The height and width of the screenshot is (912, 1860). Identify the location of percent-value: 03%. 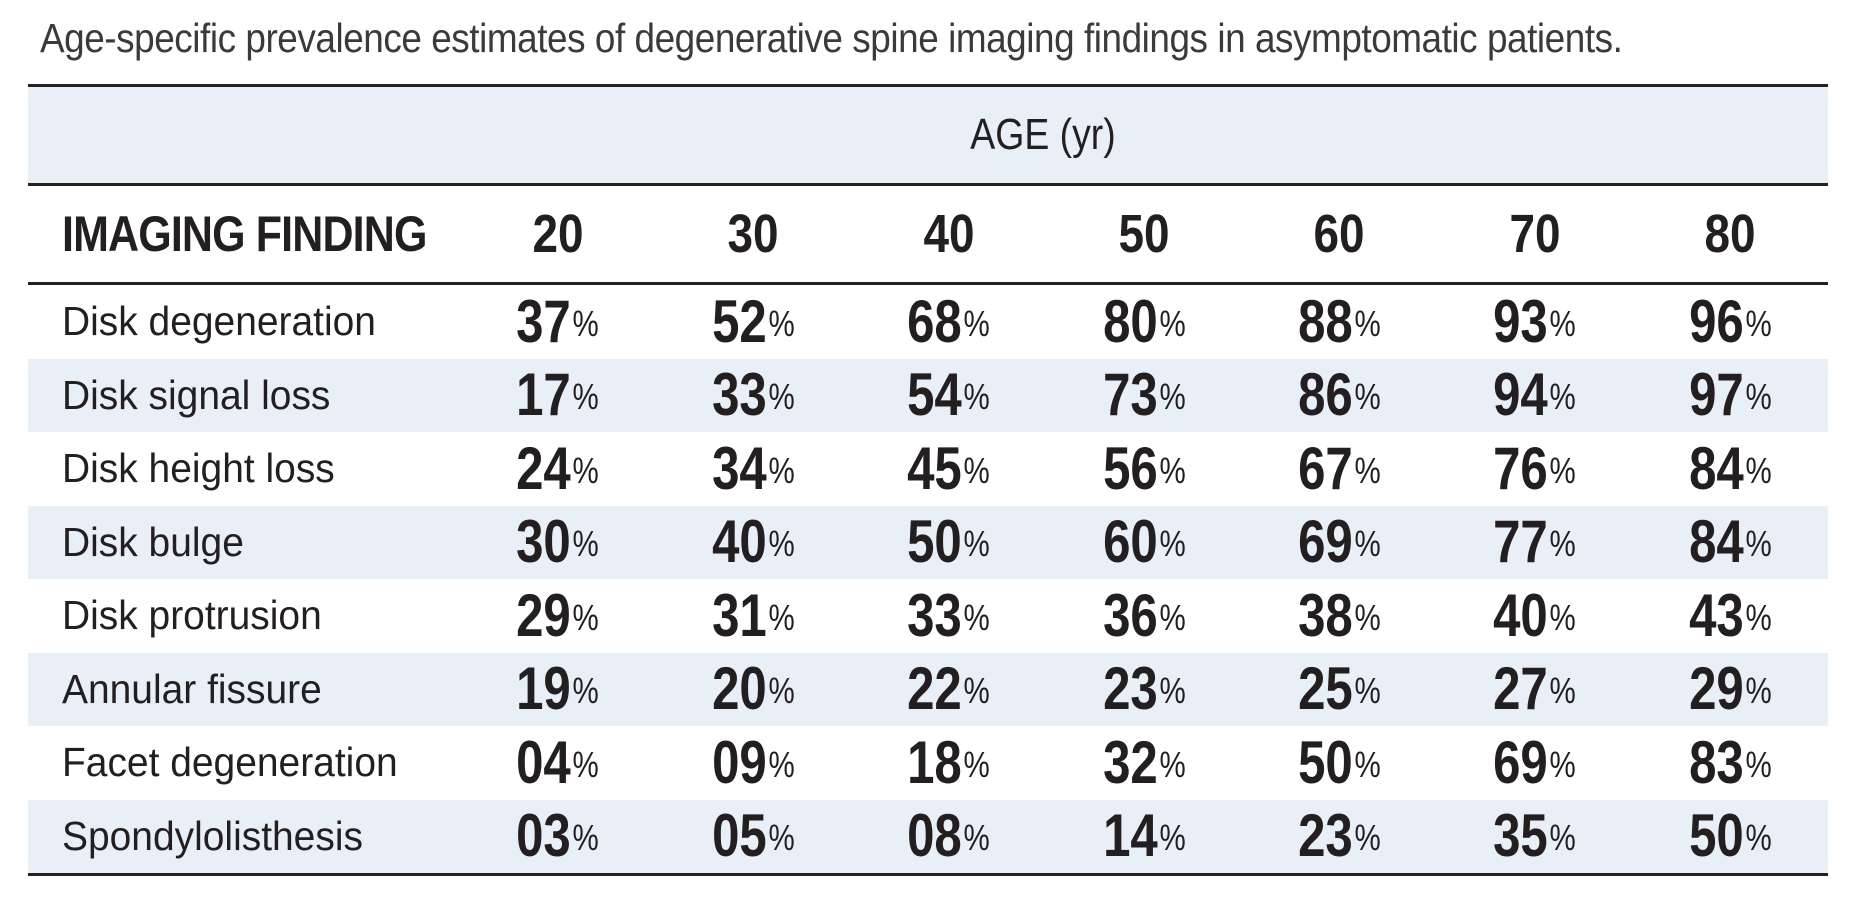
(558, 836).